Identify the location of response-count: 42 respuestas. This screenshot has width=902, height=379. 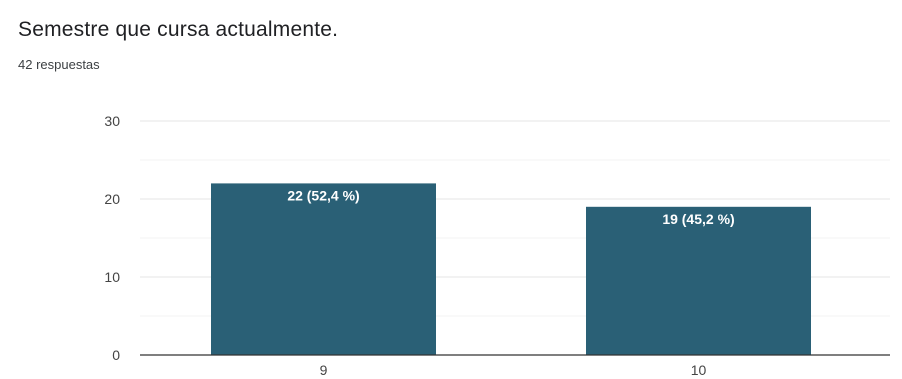
(59, 64).